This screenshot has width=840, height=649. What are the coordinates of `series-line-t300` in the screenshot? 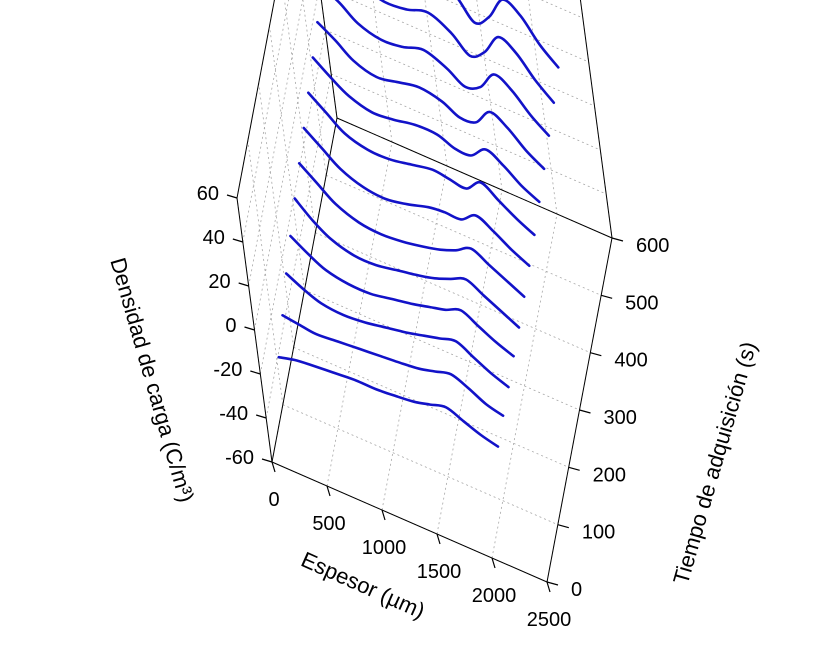 It's located at (416, 197).